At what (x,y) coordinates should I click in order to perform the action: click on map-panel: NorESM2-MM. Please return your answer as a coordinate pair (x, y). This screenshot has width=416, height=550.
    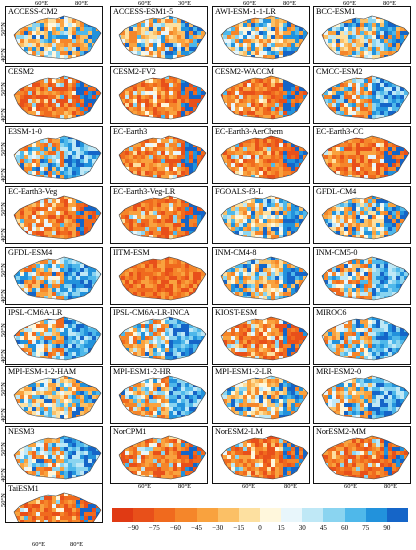
    Looking at the image, I should click on (362, 455).